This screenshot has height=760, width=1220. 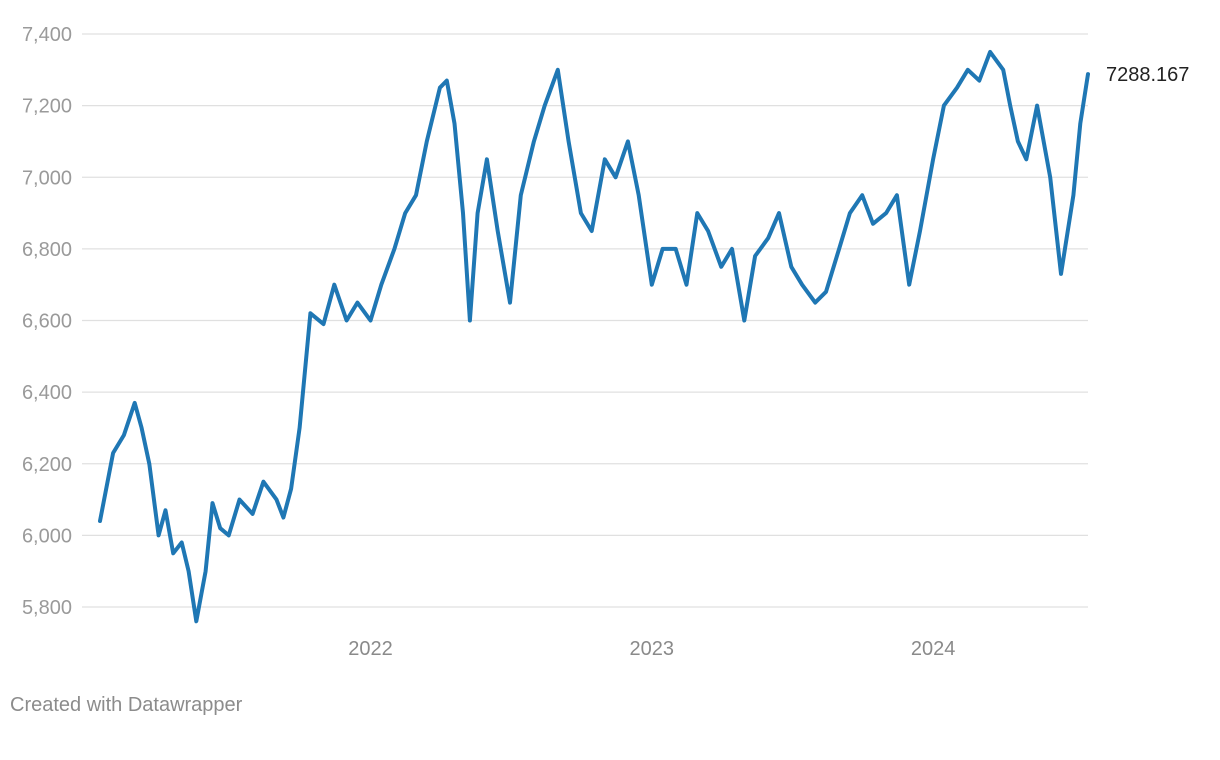 What do you see at coordinates (370, 649) in the screenshot?
I see `x-tick-label: 2022` at bounding box center [370, 649].